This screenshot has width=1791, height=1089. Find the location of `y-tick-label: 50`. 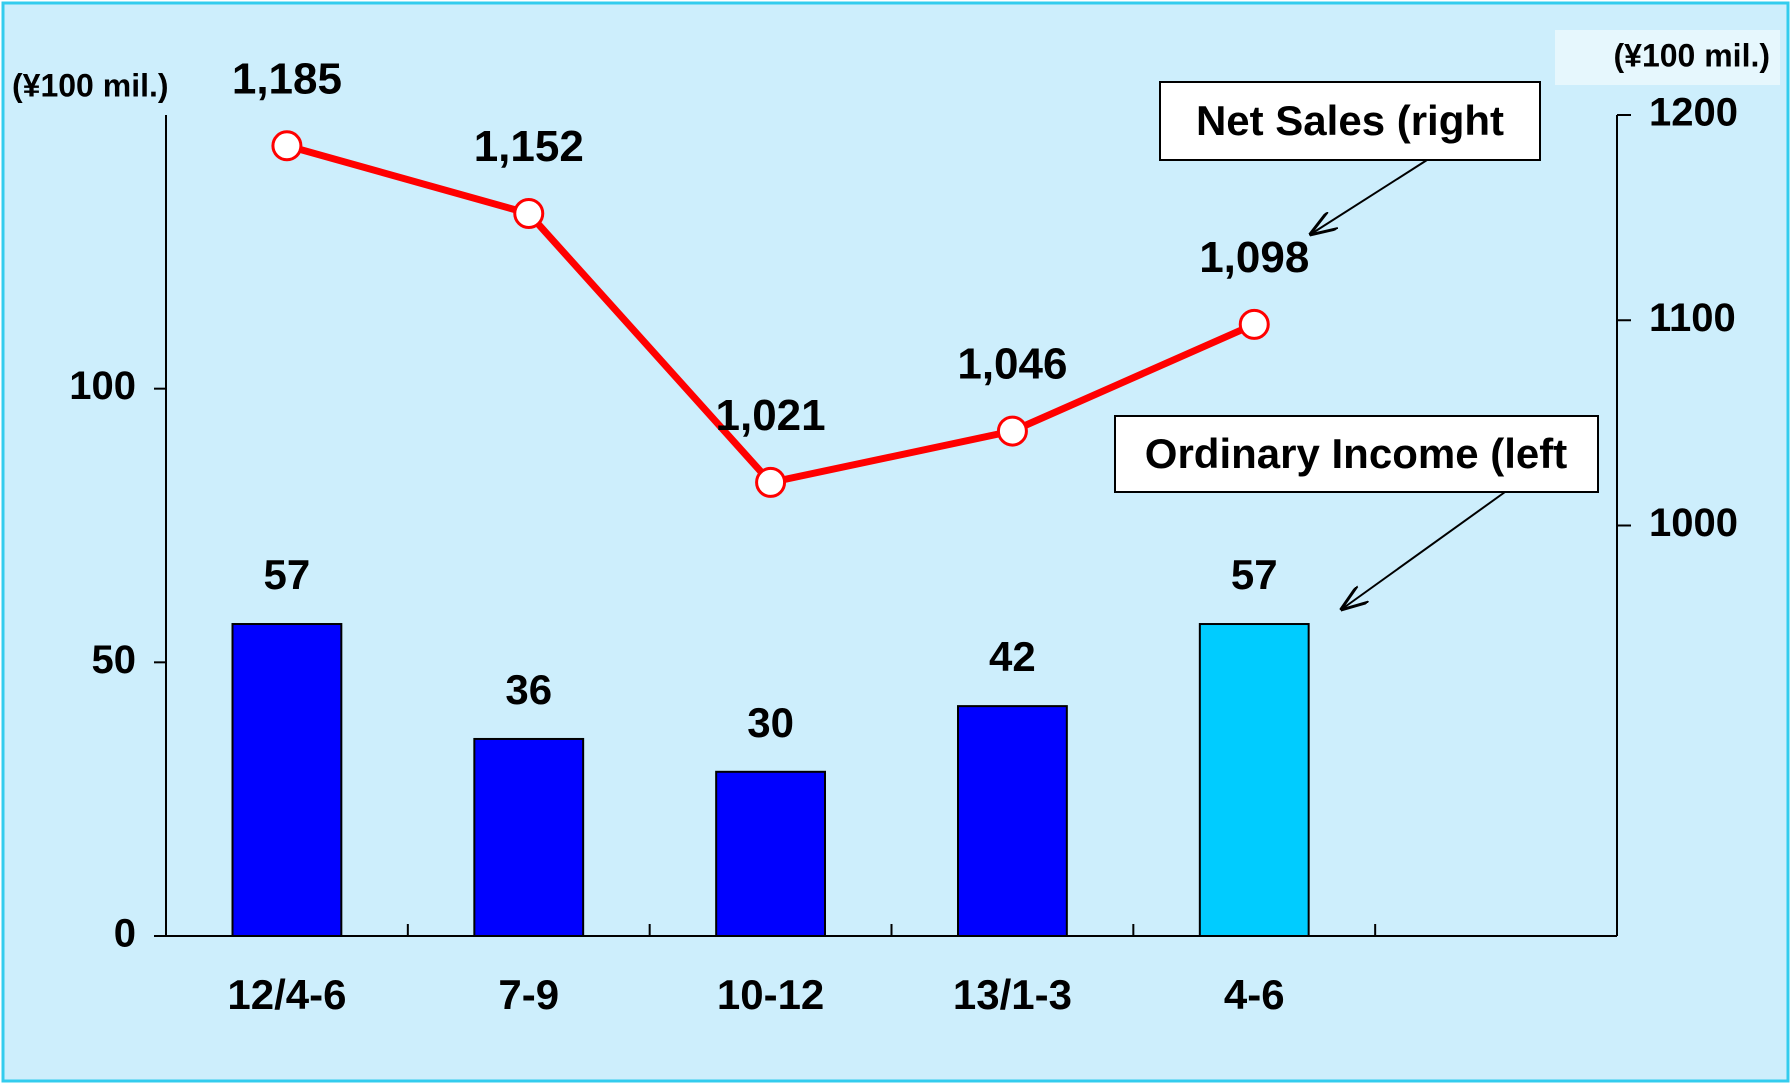

y-tick-label: 50 is located at coordinates (114, 660).